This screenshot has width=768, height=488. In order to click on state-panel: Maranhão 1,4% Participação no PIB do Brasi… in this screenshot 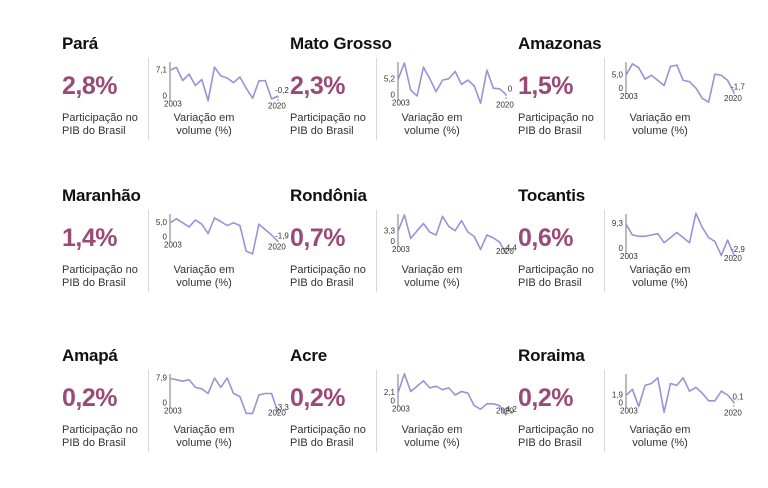, I will do `click(176, 246)`.